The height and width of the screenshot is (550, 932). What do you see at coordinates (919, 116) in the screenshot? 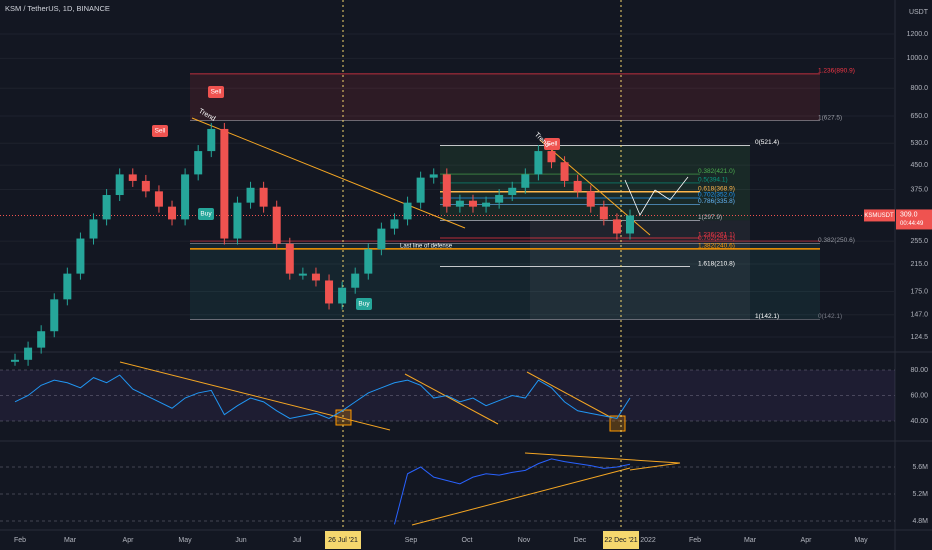
I see `y-tick-label: 650.0` at bounding box center [919, 116].